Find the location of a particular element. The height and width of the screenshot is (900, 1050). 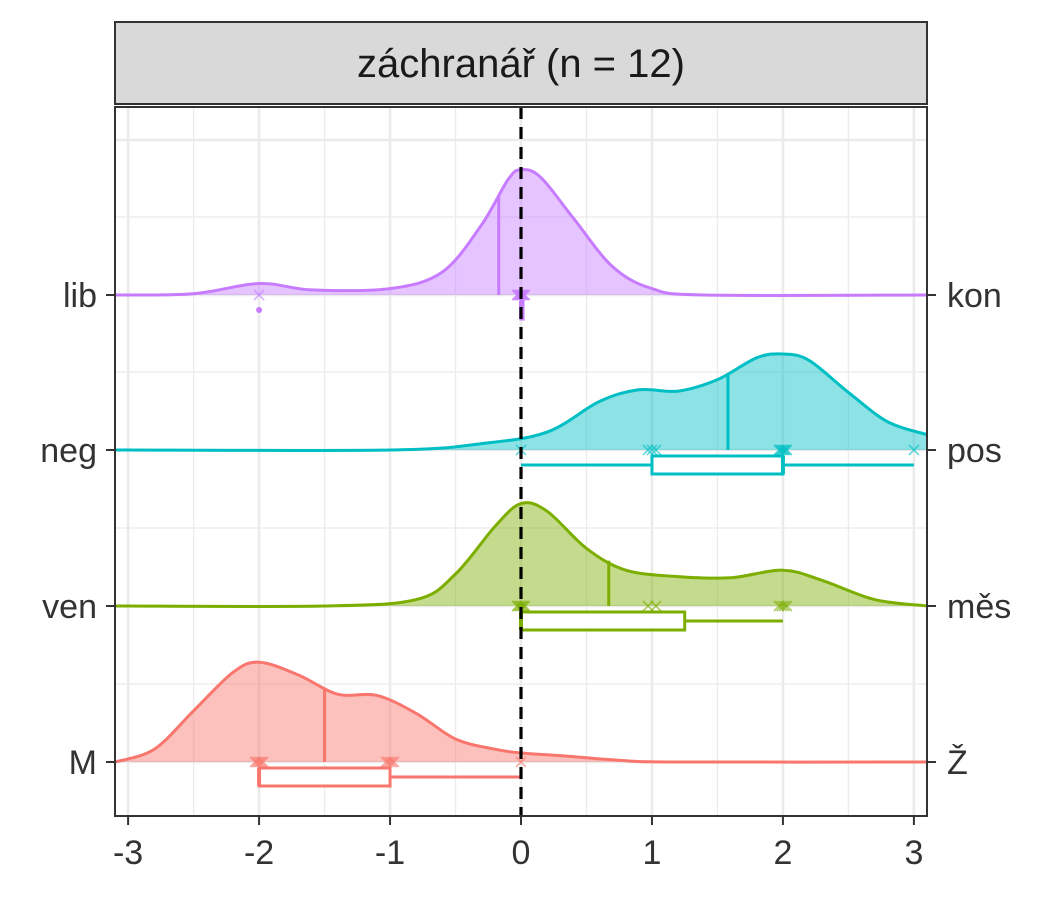

ridge-M is located at coordinates (521, 724).